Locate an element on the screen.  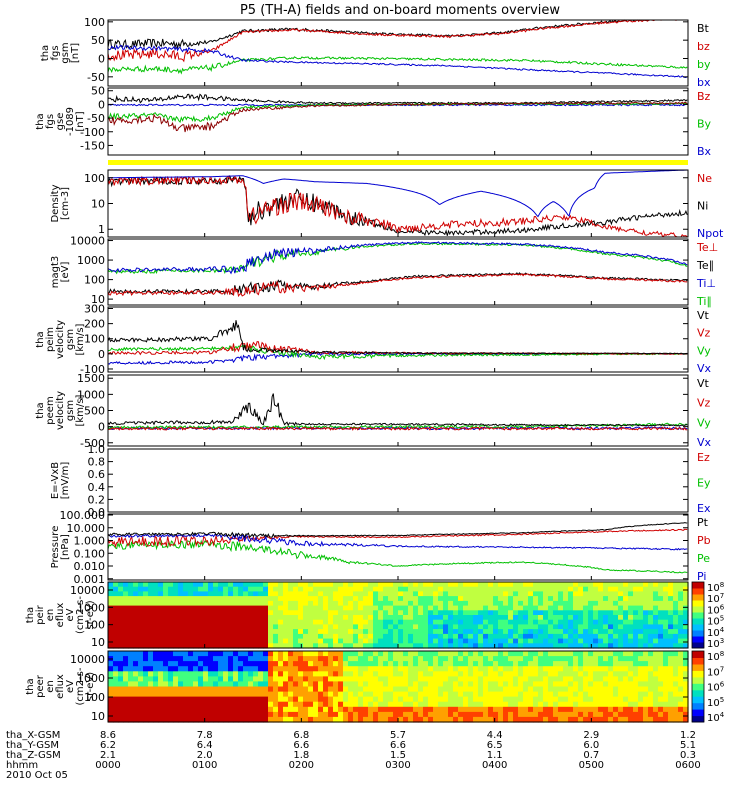
x-axis-value: 1.2 is located at coordinates (688, 735).